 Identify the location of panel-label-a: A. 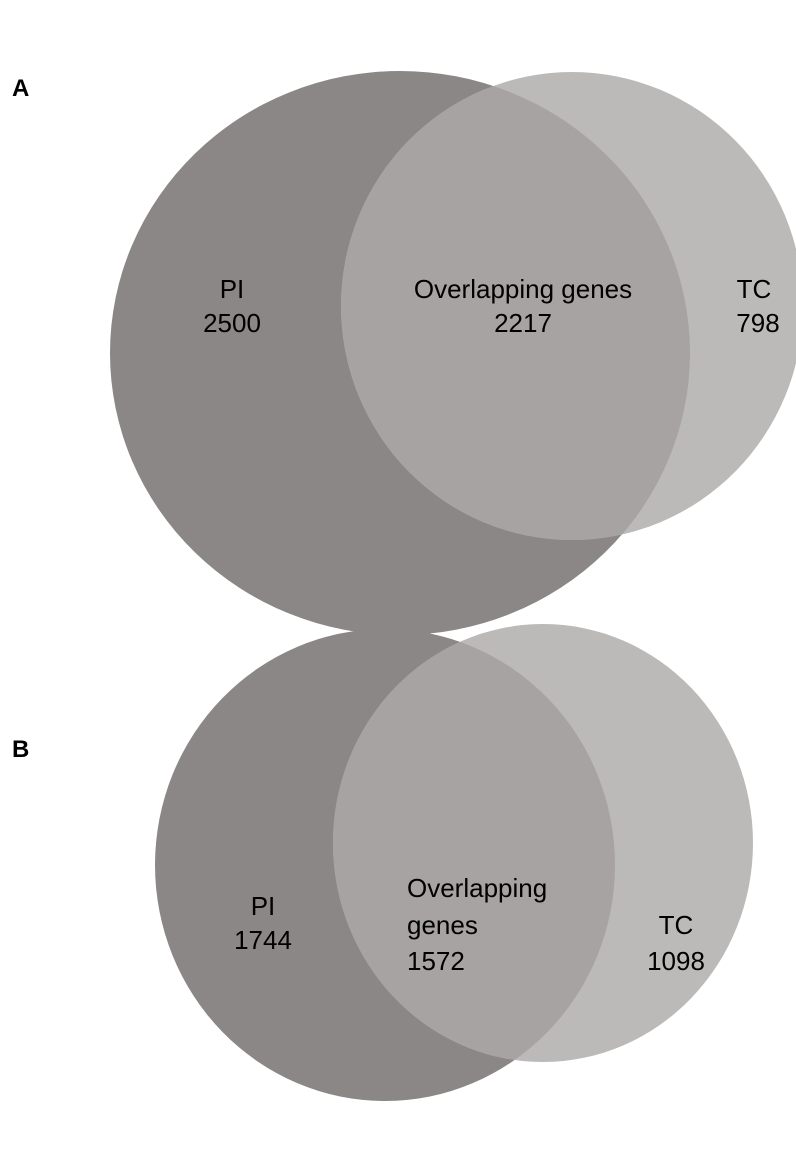
(20, 88).